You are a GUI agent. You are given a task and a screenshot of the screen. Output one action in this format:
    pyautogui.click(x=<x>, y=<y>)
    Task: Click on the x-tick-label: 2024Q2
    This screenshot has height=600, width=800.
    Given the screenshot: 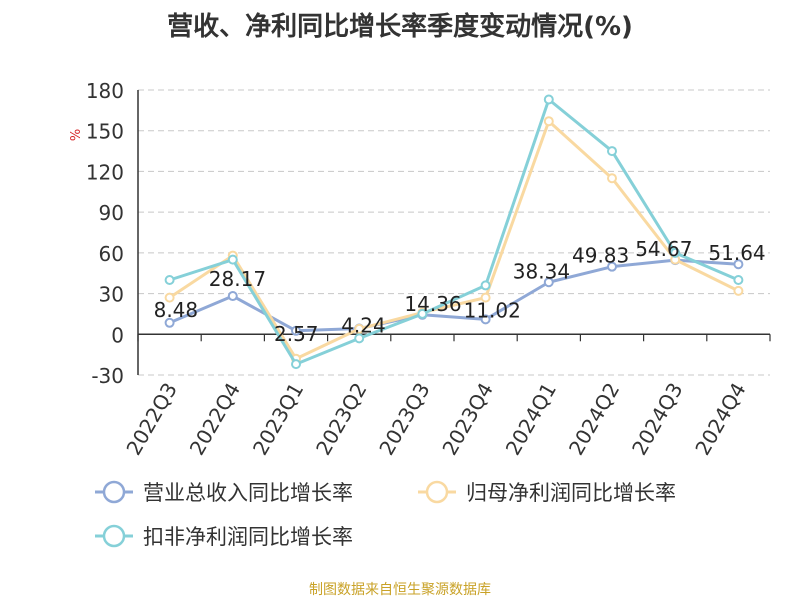 What is the action you would take?
    pyautogui.click(x=594, y=419)
    